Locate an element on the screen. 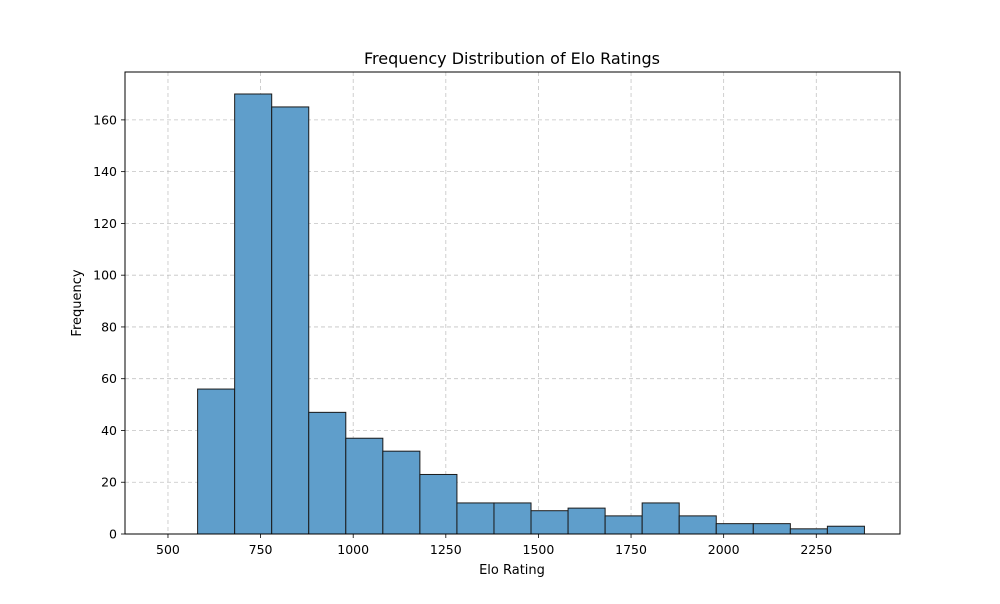 The width and height of the screenshot is (1000, 604). y-tick-label: 140 is located at coordinates (105, 171).